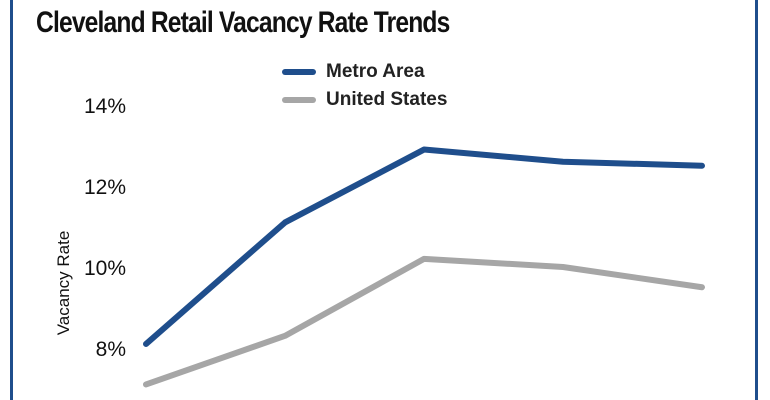 The image size is (770, 400). Describe the element at coordinates (105, 228) in the screenshot. I see `y-axis: 8% 10% 12% 14%` at that location.